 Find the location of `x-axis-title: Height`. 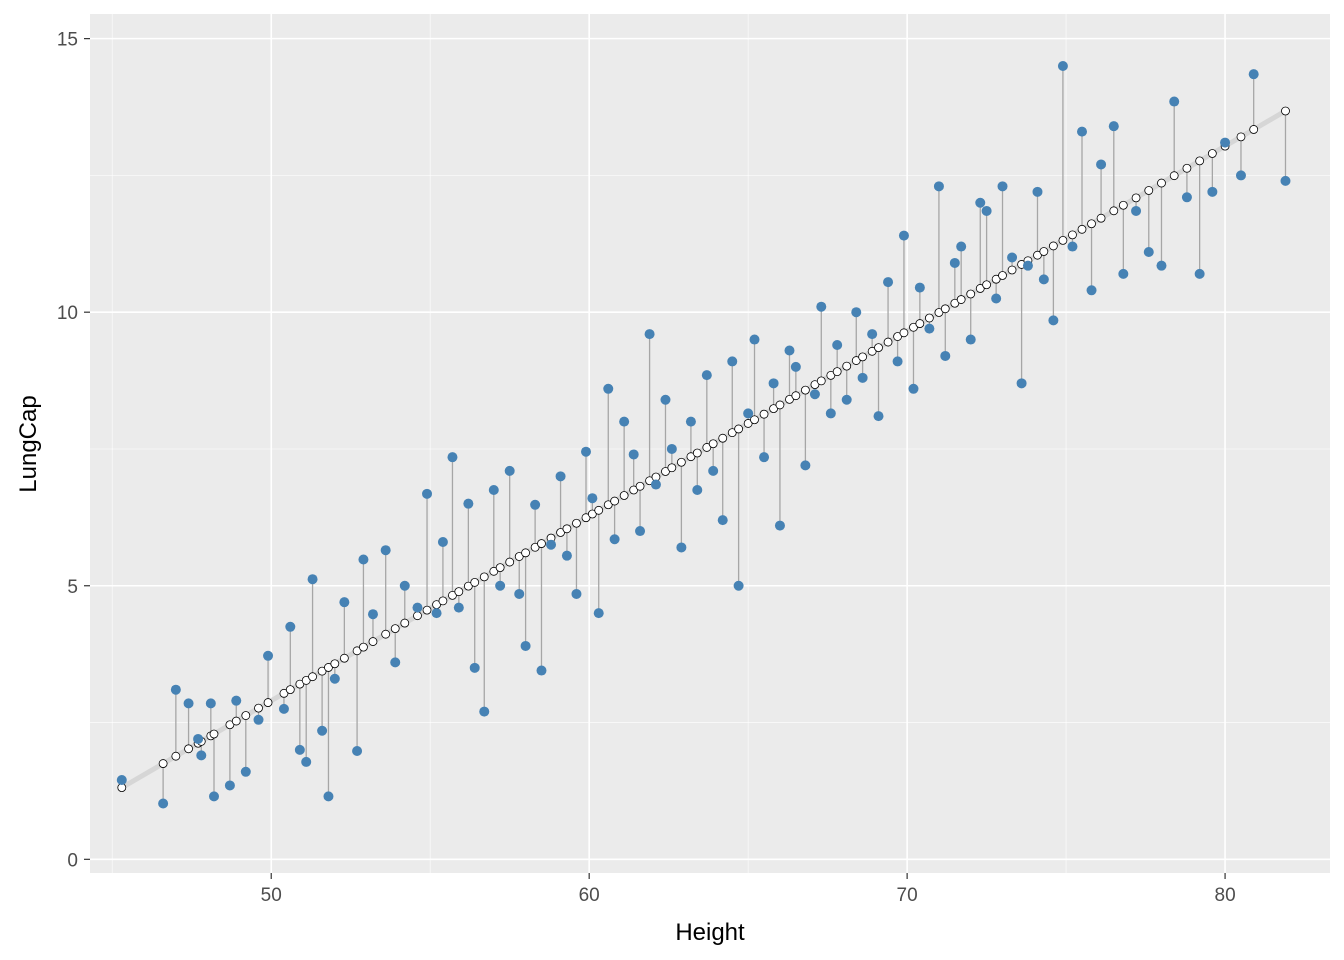

x-axis-title: Height is located at coordinates (710, 932).